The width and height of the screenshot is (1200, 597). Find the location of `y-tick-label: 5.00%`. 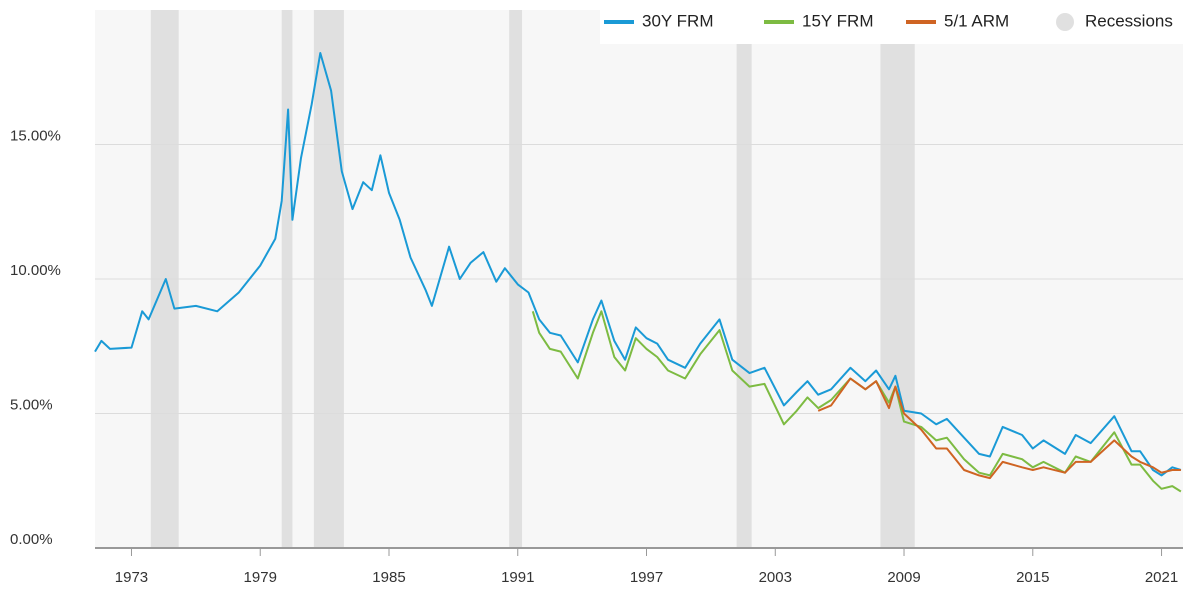

y-tick-label: 5.00% is located at coordinates (31, 404).